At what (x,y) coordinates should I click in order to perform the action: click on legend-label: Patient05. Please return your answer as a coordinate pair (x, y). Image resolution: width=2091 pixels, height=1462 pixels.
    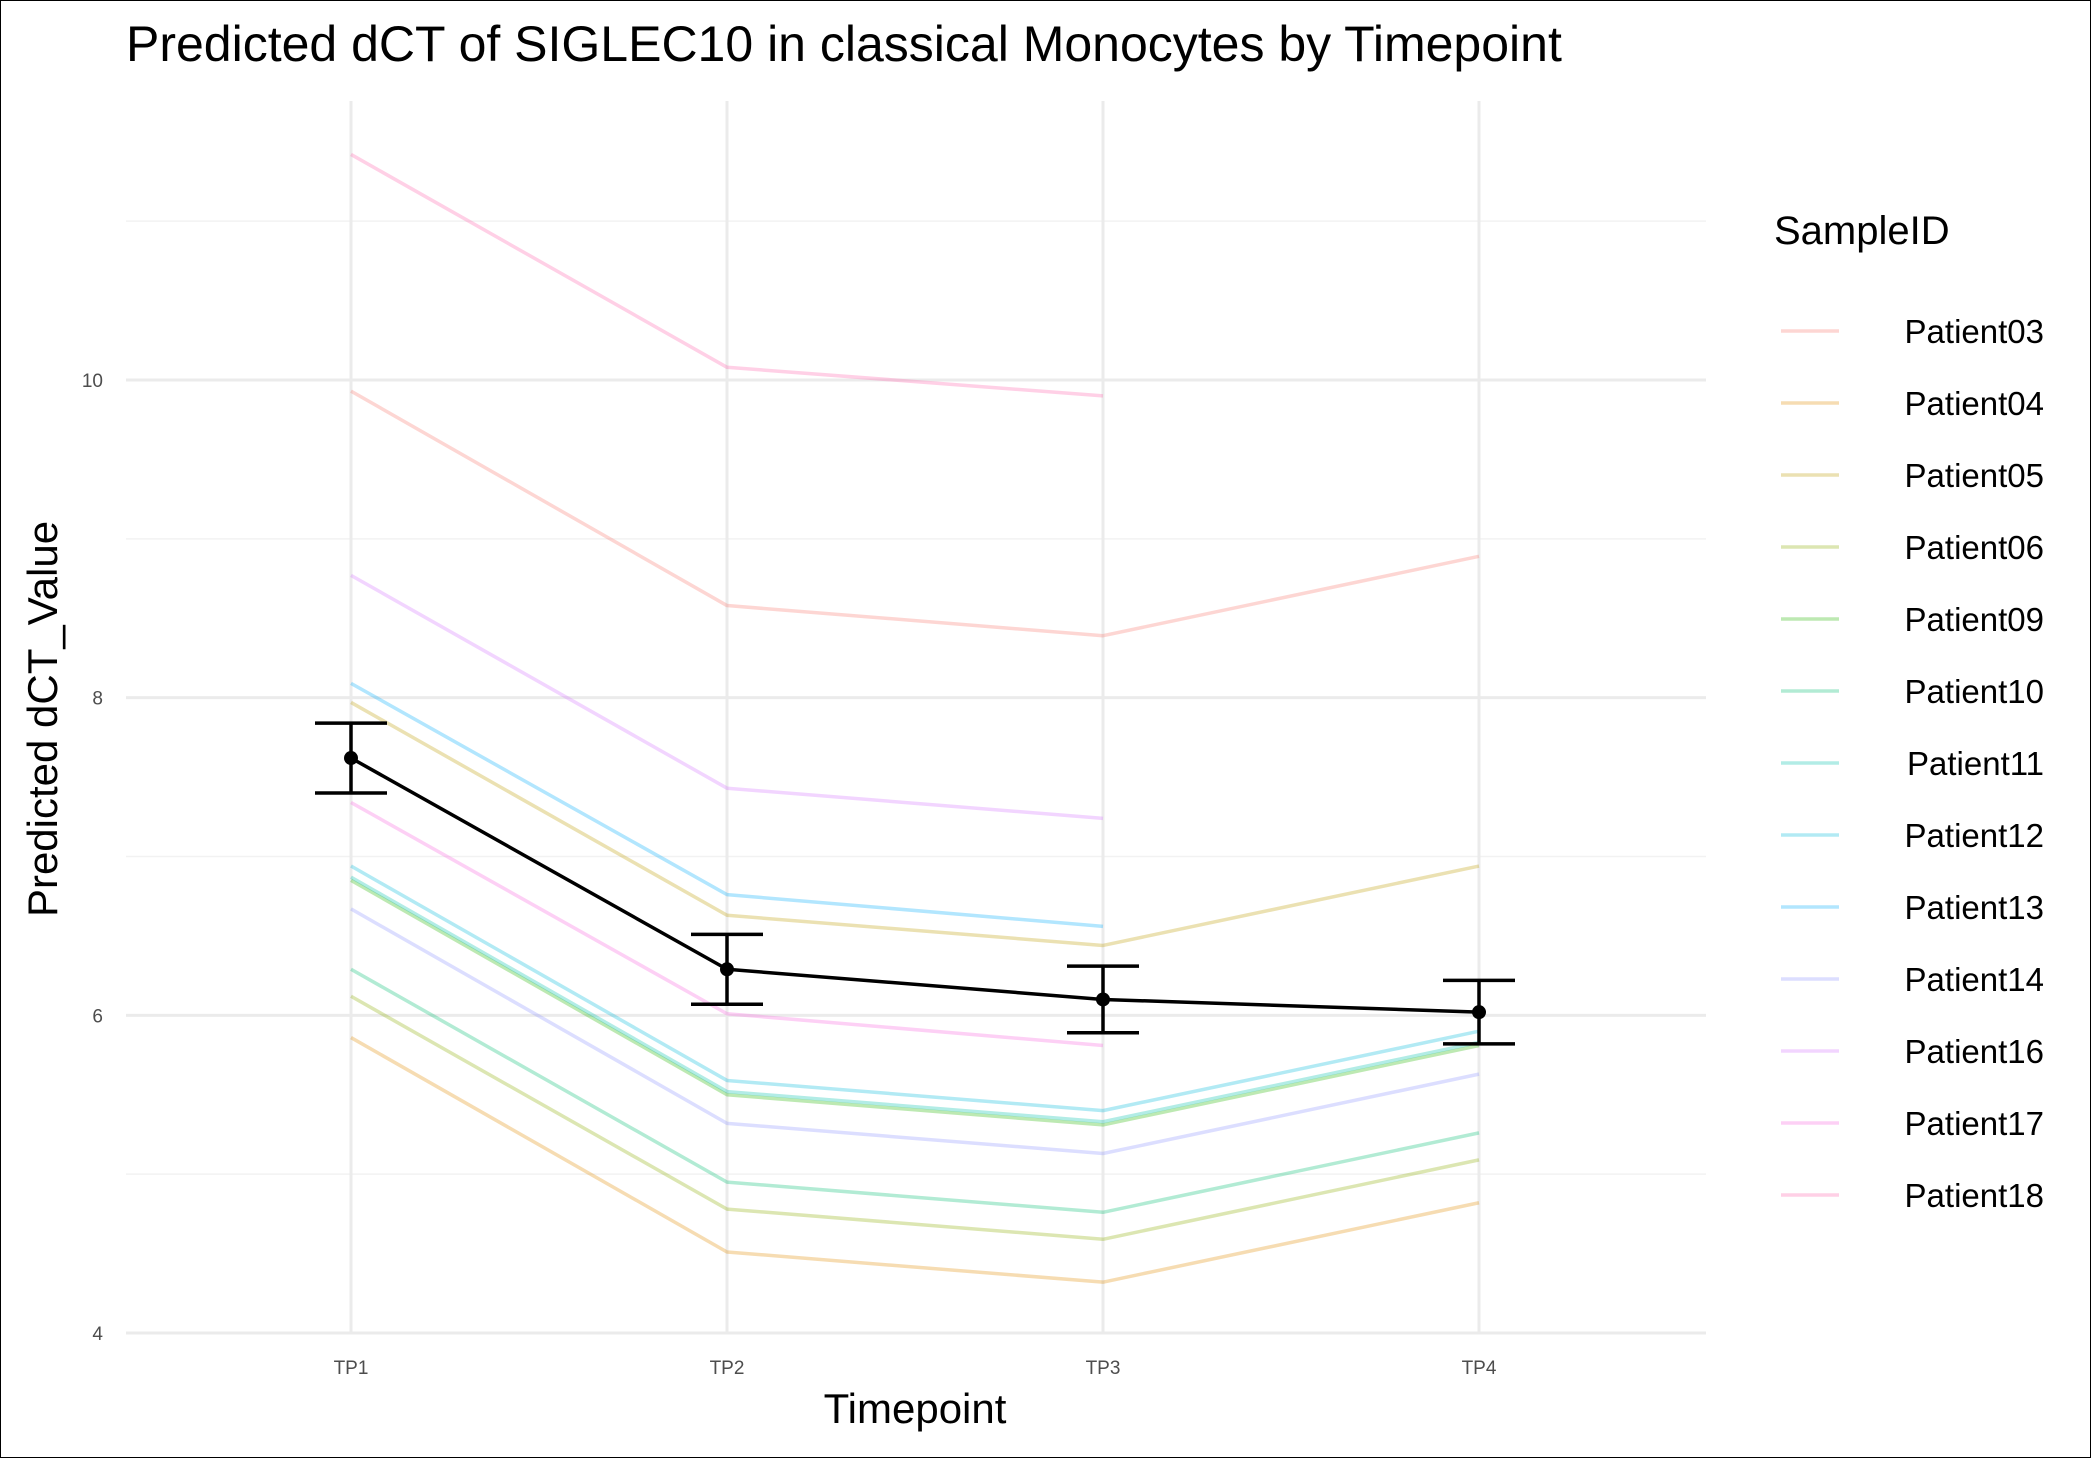
    Looking at the image, I should click on (1974, 475).